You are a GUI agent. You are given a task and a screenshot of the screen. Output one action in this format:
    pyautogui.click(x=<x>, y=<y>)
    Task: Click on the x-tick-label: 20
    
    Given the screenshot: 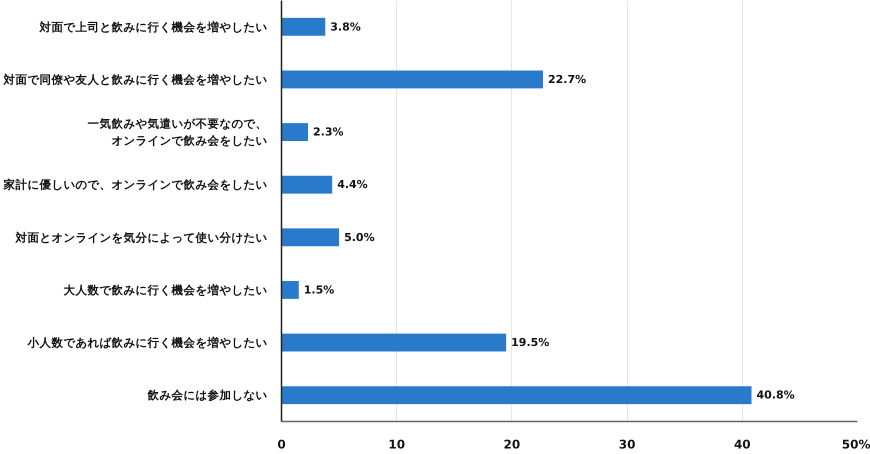 What is the action you would take?
    pyautogui.click(x=512, y=445)
    